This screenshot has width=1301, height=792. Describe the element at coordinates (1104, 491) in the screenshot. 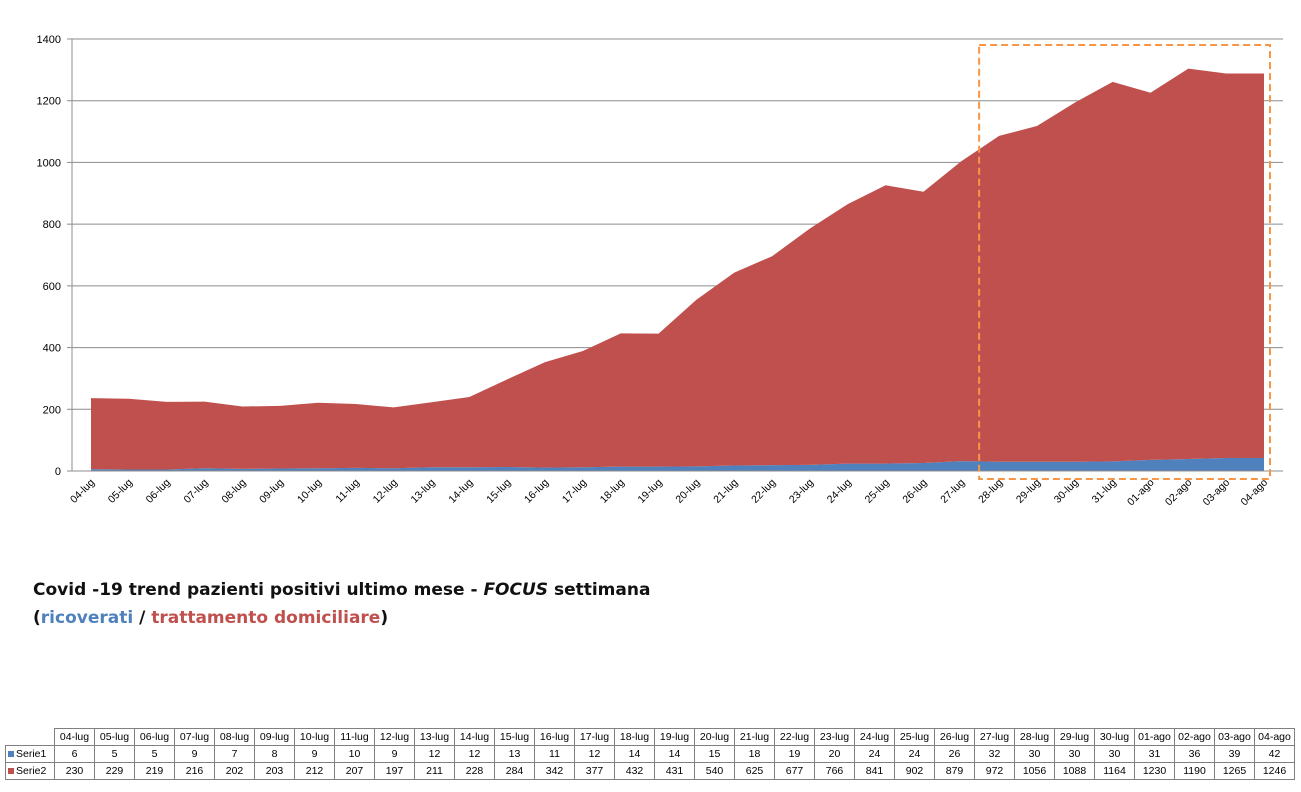

I see `x-tick-label-31-lug: 31-lug` at that location.